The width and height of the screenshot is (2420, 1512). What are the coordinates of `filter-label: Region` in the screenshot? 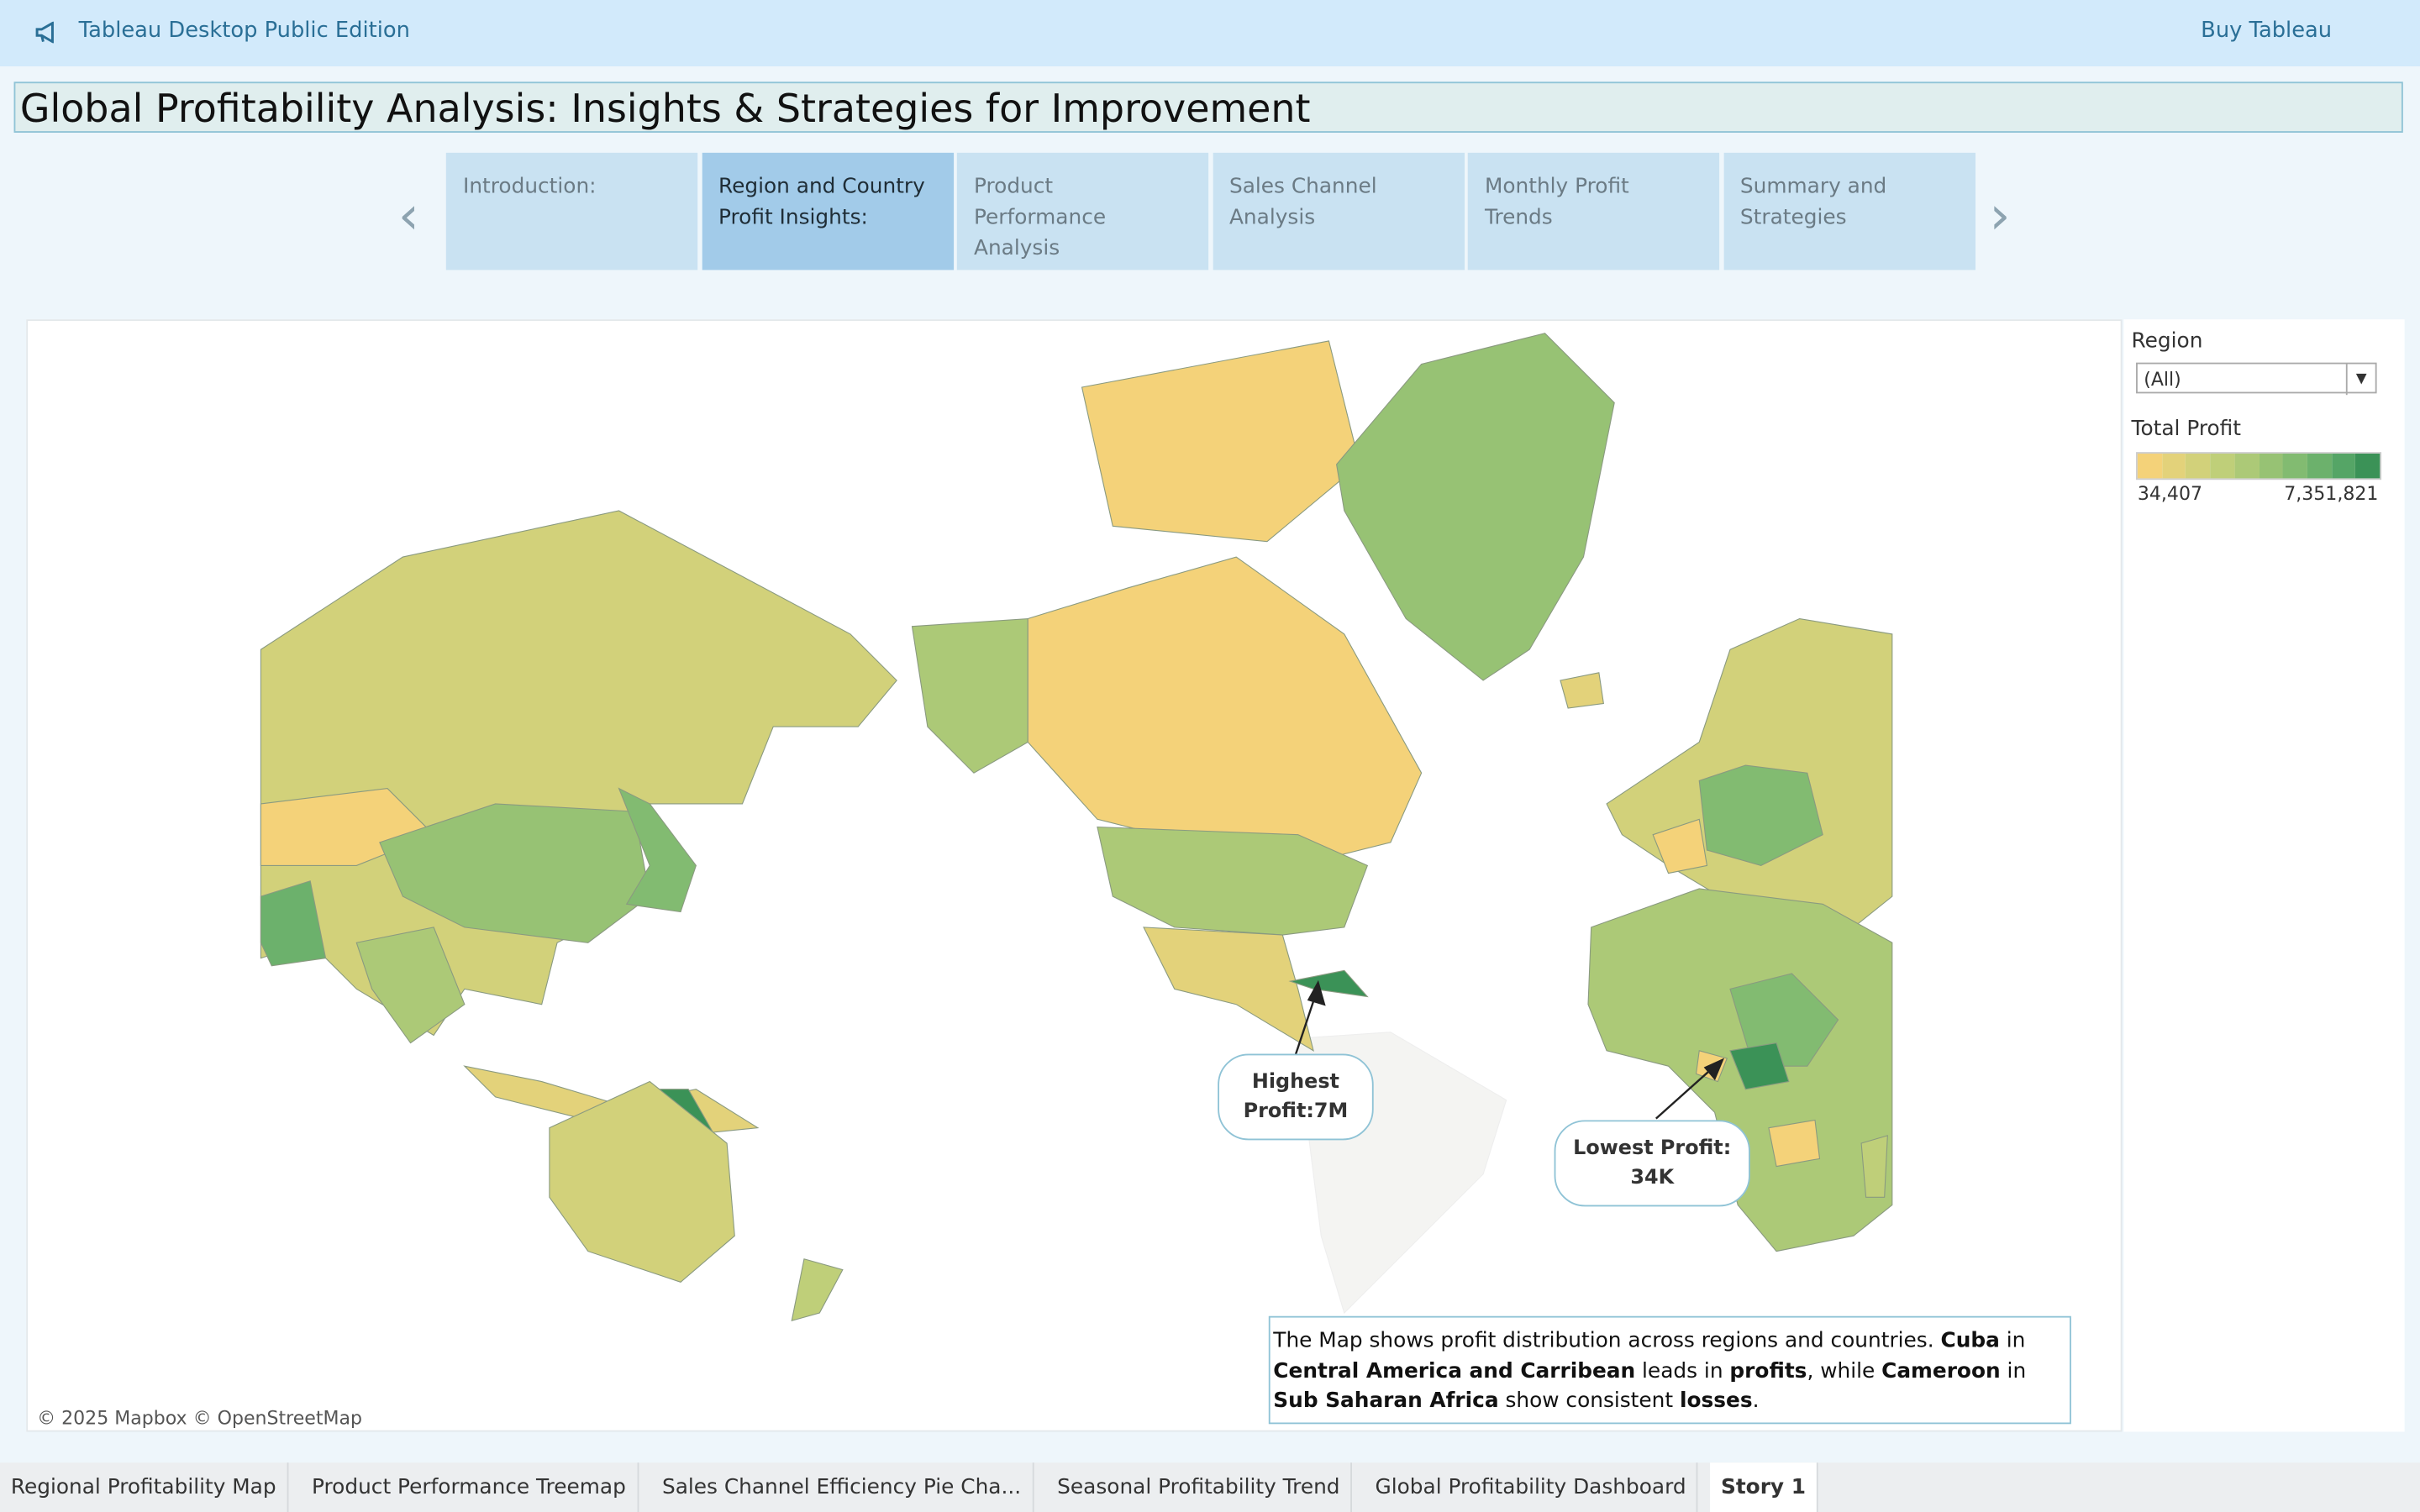 It's located at (2167, 341).